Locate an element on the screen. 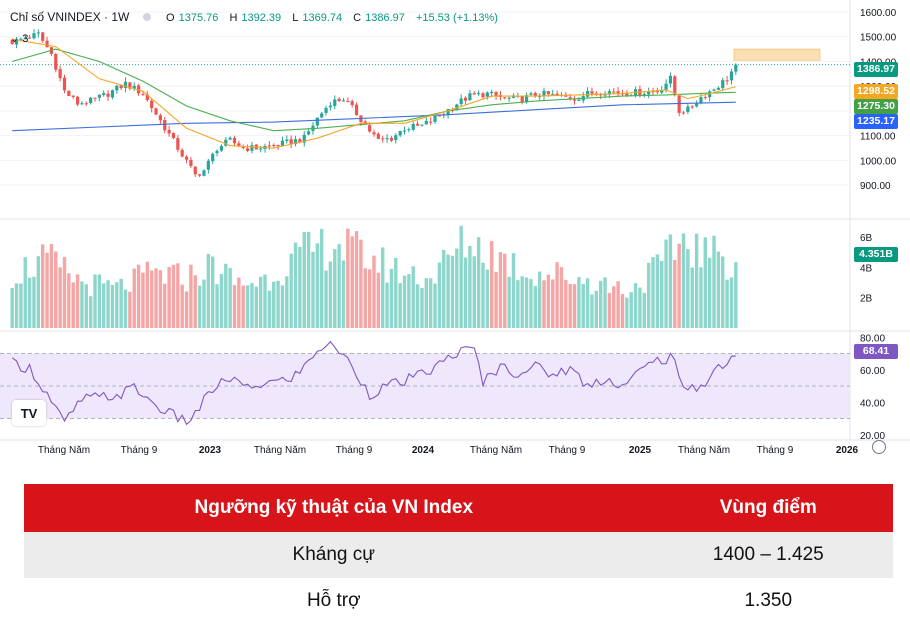 The height and width of the screenshot is (624, 910). support-value: 1.350 is located at coordinates (768, 601).